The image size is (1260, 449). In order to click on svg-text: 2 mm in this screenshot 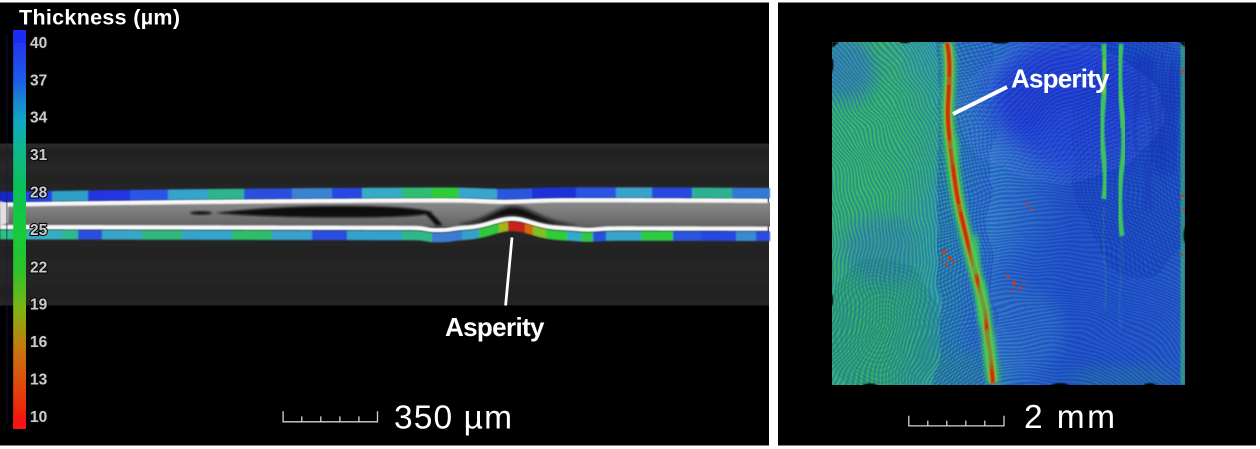, I will do `click(1069, 417)`.